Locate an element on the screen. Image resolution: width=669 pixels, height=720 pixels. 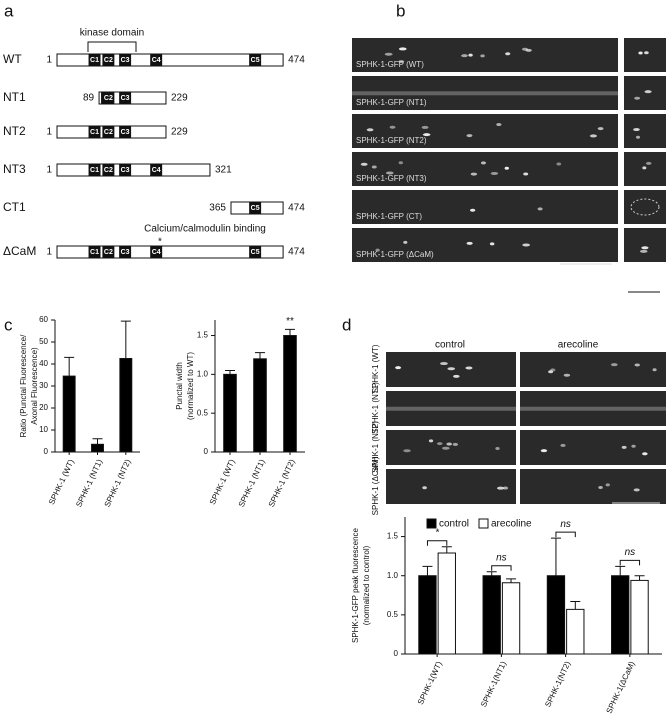
panel-label: a is located at coordinates (9, 10).